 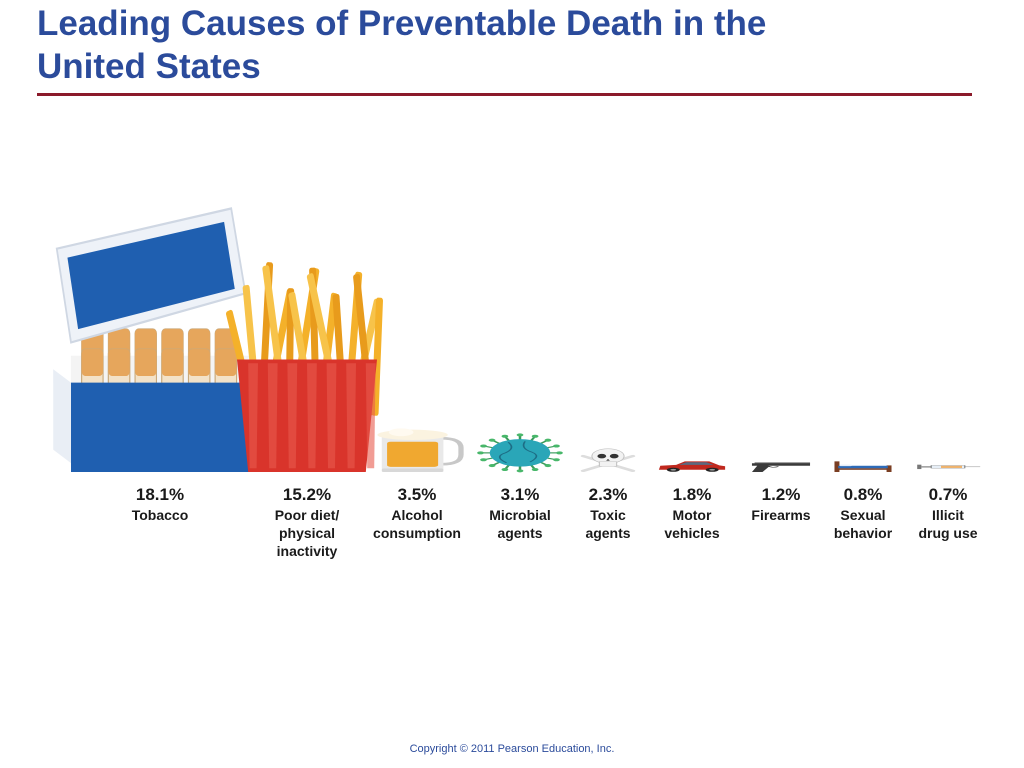 I want to click on value-label: 1.8%, so click(x=692, y=494).